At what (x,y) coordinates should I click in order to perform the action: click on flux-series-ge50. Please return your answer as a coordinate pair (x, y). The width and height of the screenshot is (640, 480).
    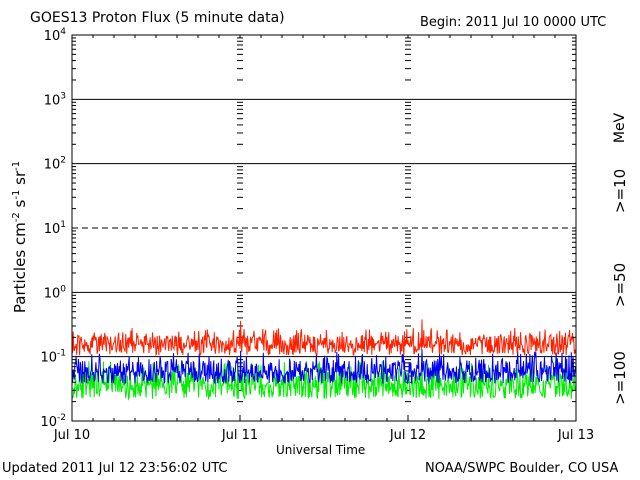
    Looking at the image, I should click on (323, 367).